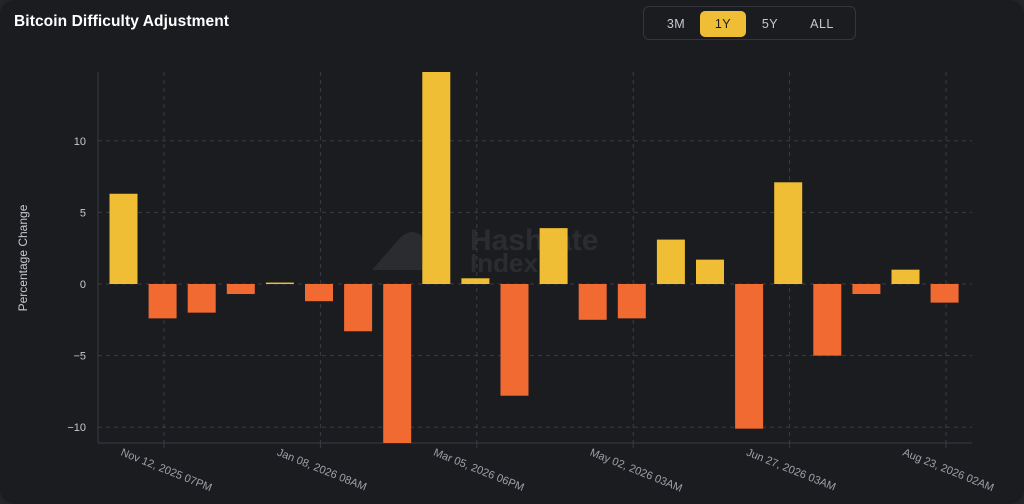 The height and width of the screenshot is (504, 1024). Describe the element at coordinates (770, 24) in the screenshot. I see `range-button-5y: 5Y` at that location.